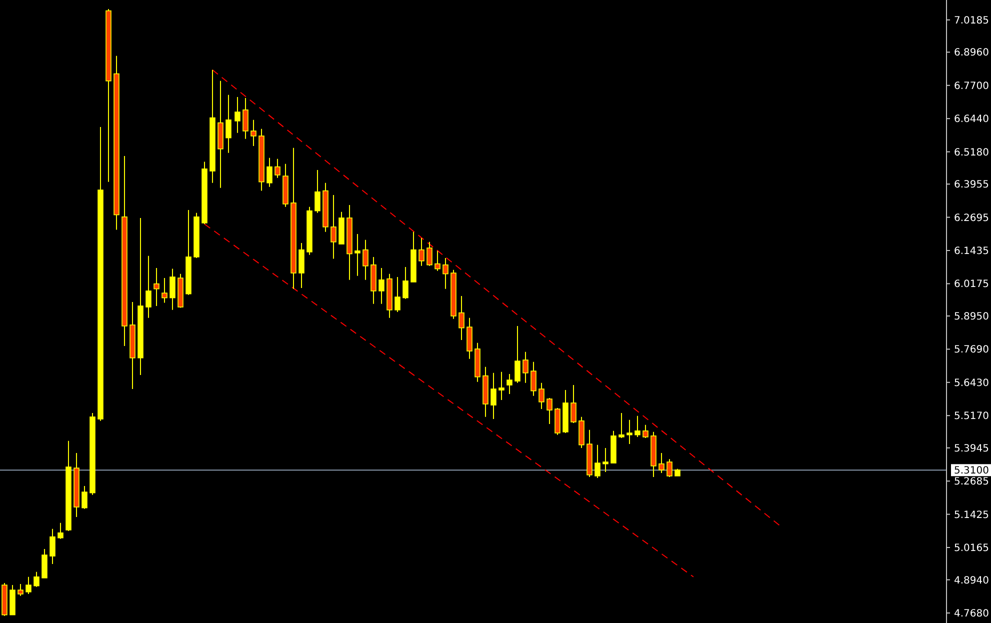 This screenshot has height=623, width=991. What do you see at coordinates (971, 614) in the screenshot?
I see `y-tick-label: 4.7680` at bounding box center [971, 614].